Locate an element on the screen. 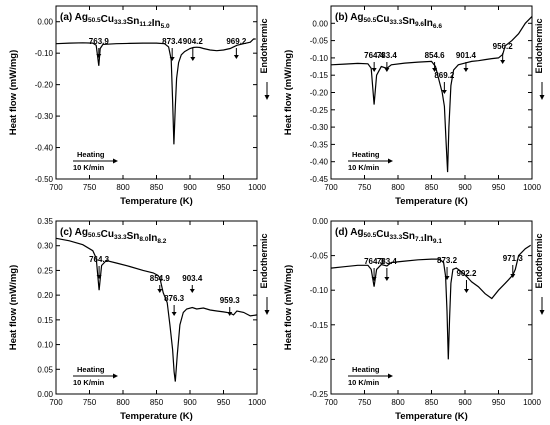 Image resolution: width=550 pixels, height=425 pixels. peak-label: 763.9 is located at coordinates (99, 41).